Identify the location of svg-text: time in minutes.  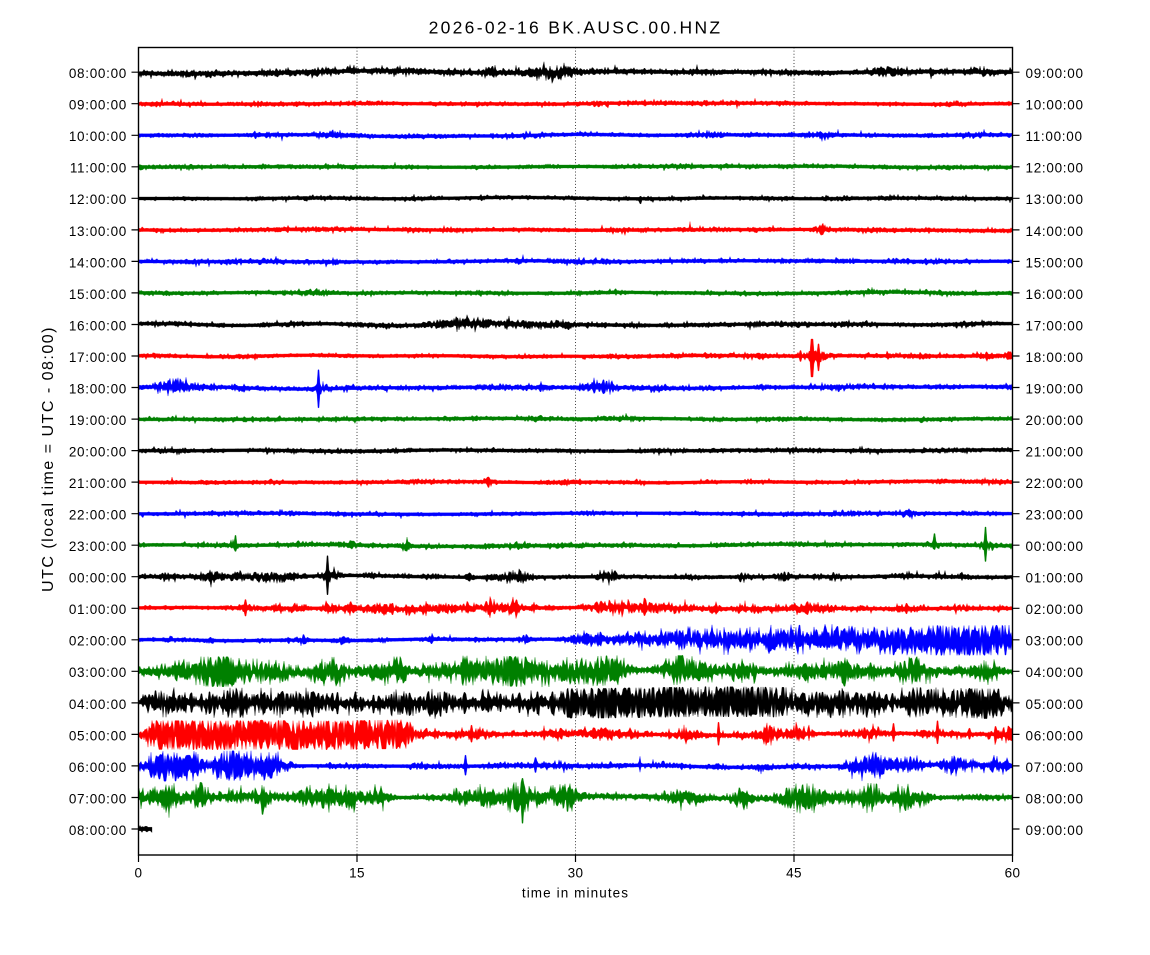
(575, 893).